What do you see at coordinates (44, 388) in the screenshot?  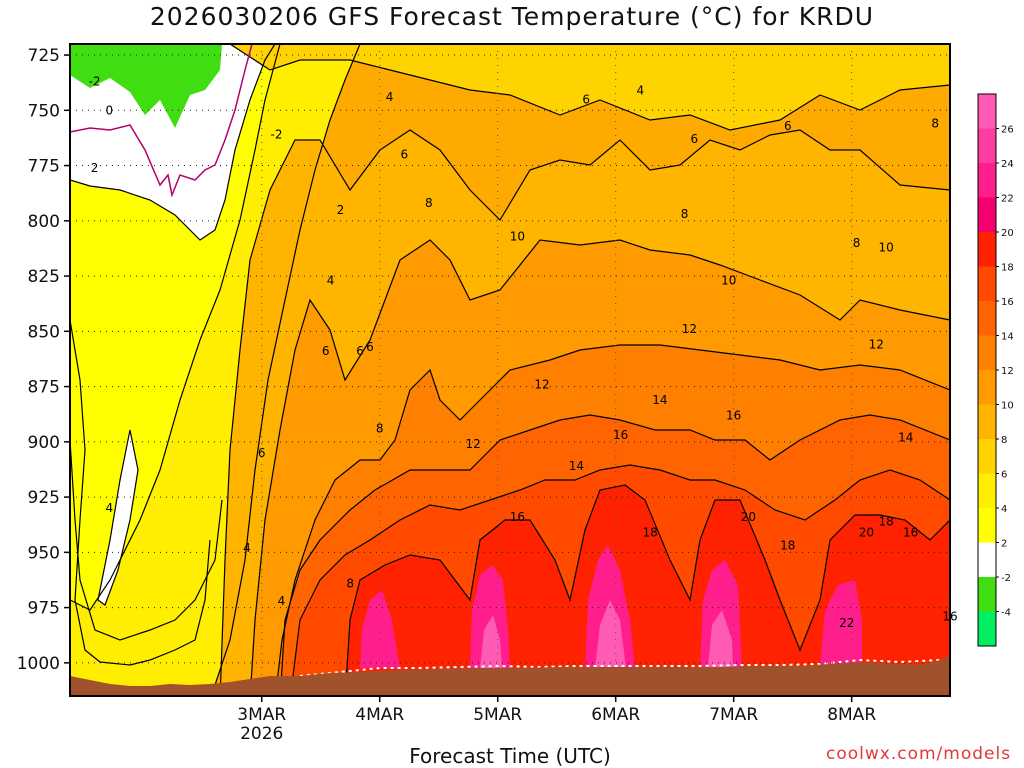 I see `y-tick-label: 875` at bounding box center [44, 388].